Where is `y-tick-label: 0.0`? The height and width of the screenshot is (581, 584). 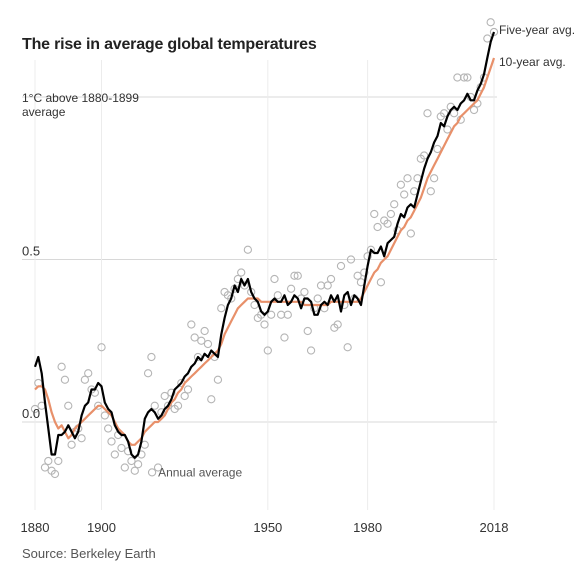
y-tick-label: 0.0 is located at coordinates (31, 413).